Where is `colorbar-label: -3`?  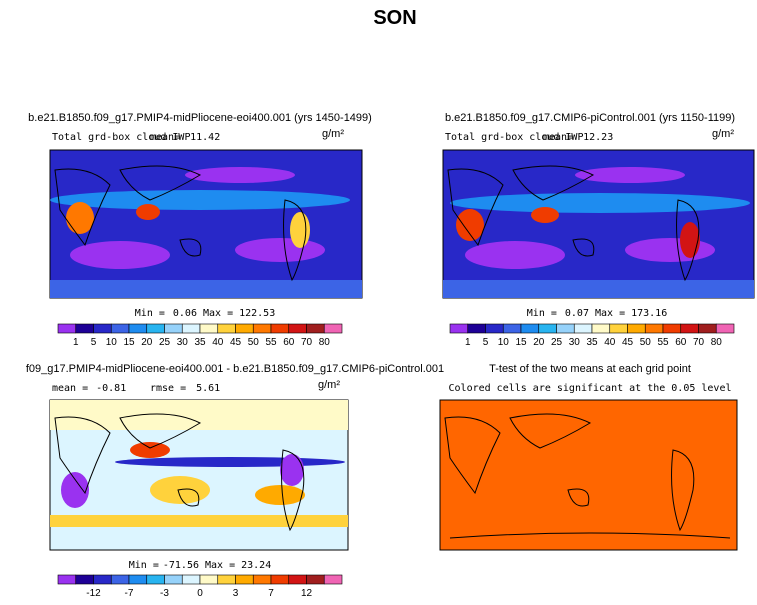
colorbar-label: -3 is located at coordinates (164, 593).